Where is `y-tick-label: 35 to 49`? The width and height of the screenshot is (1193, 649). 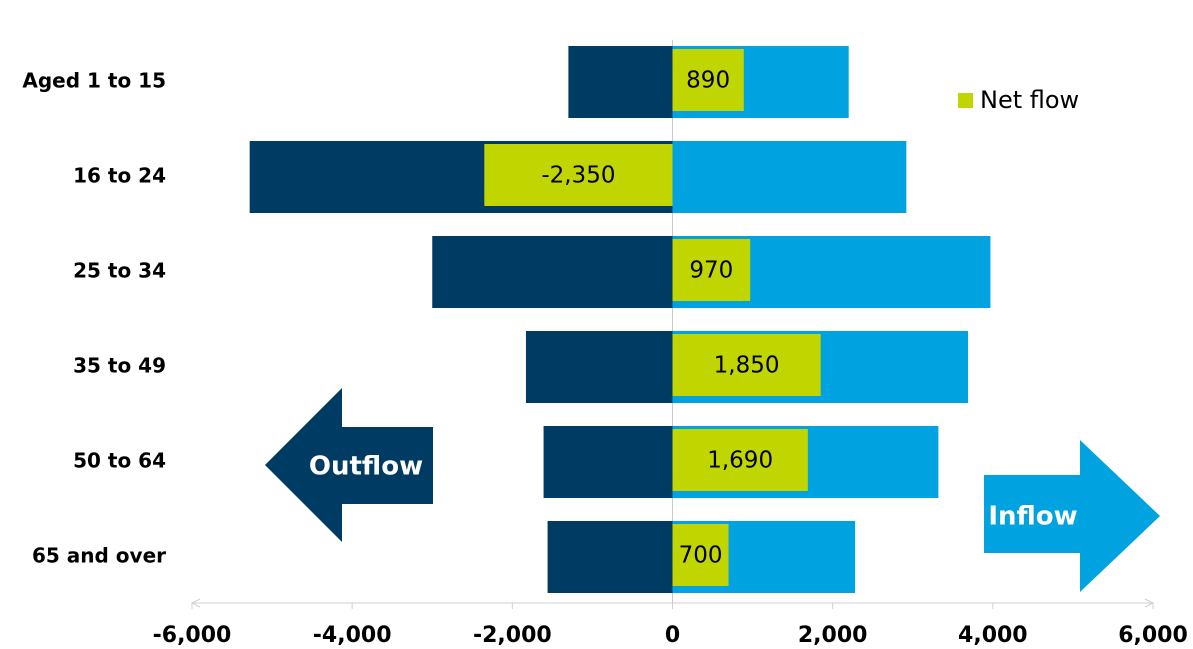
y-tick-label: 35 to 49 is located at coordinates (119, 366).